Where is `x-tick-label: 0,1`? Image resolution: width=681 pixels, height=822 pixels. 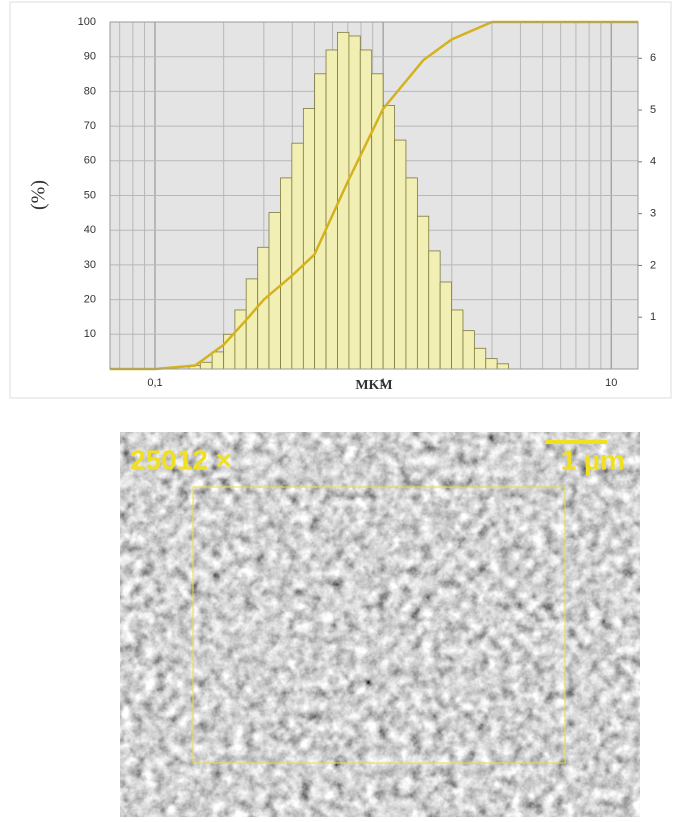 x-tick-label: 0,1 is located at coordinates (154, 383).